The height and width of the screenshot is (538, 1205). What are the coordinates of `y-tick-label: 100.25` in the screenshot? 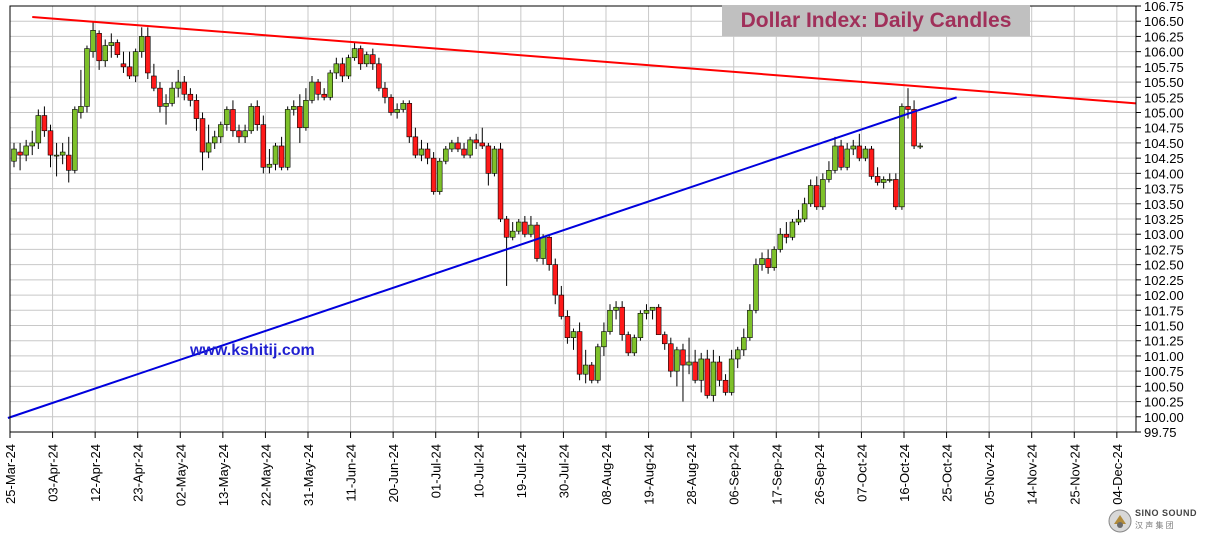 It's located at (1164, 402).